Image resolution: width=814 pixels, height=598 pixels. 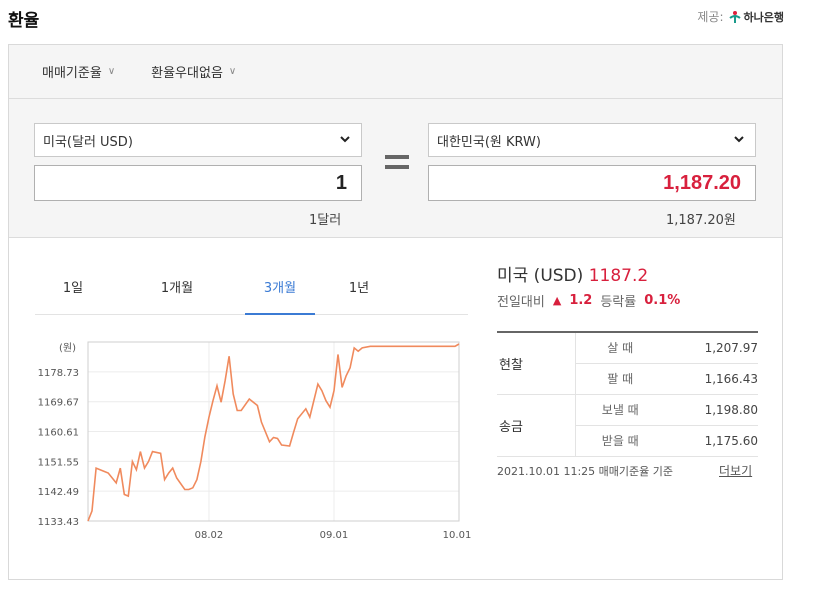 What do you see at coordinates (540, 276) in the screenshot?
I see `summary-country: 미국 (USD)` at bounding box center [540, 276].